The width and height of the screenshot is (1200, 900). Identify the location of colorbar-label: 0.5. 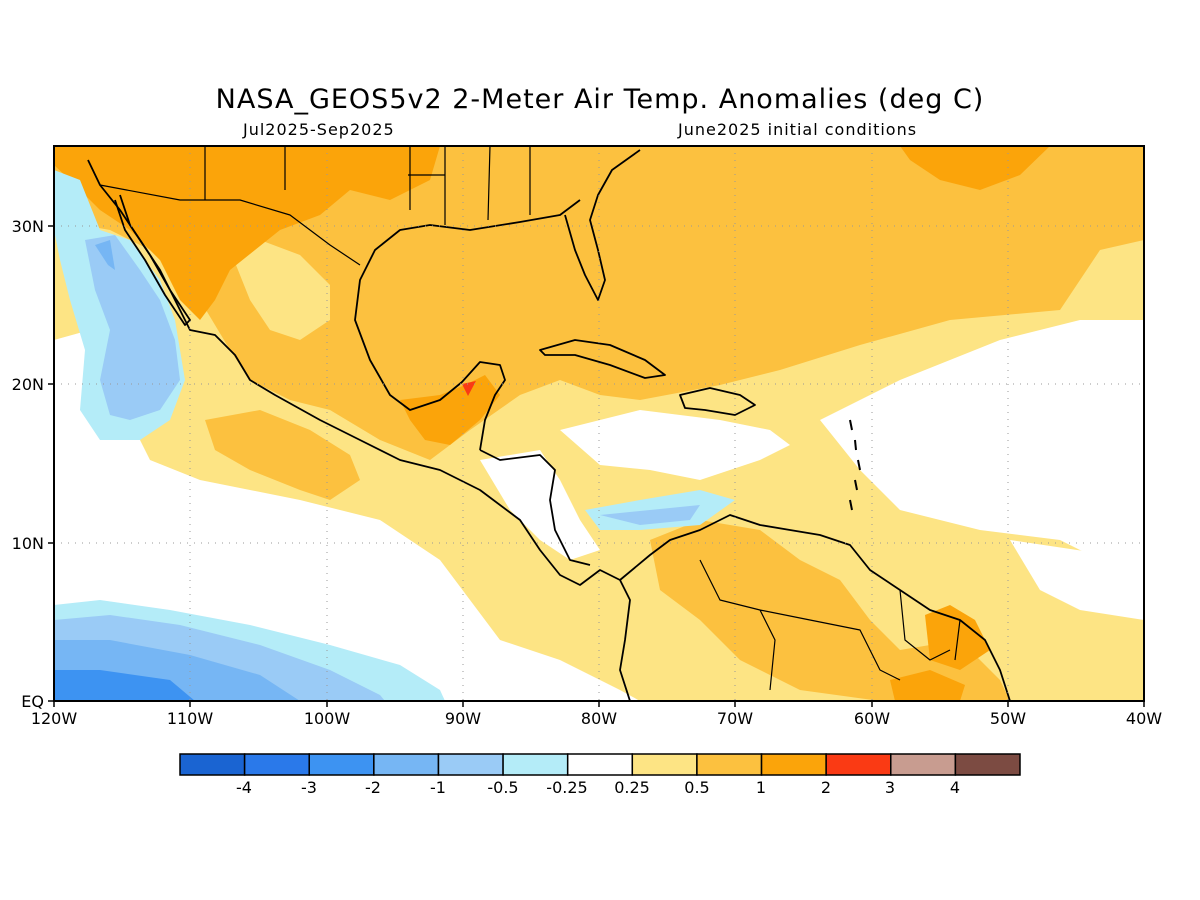
(696, 787).